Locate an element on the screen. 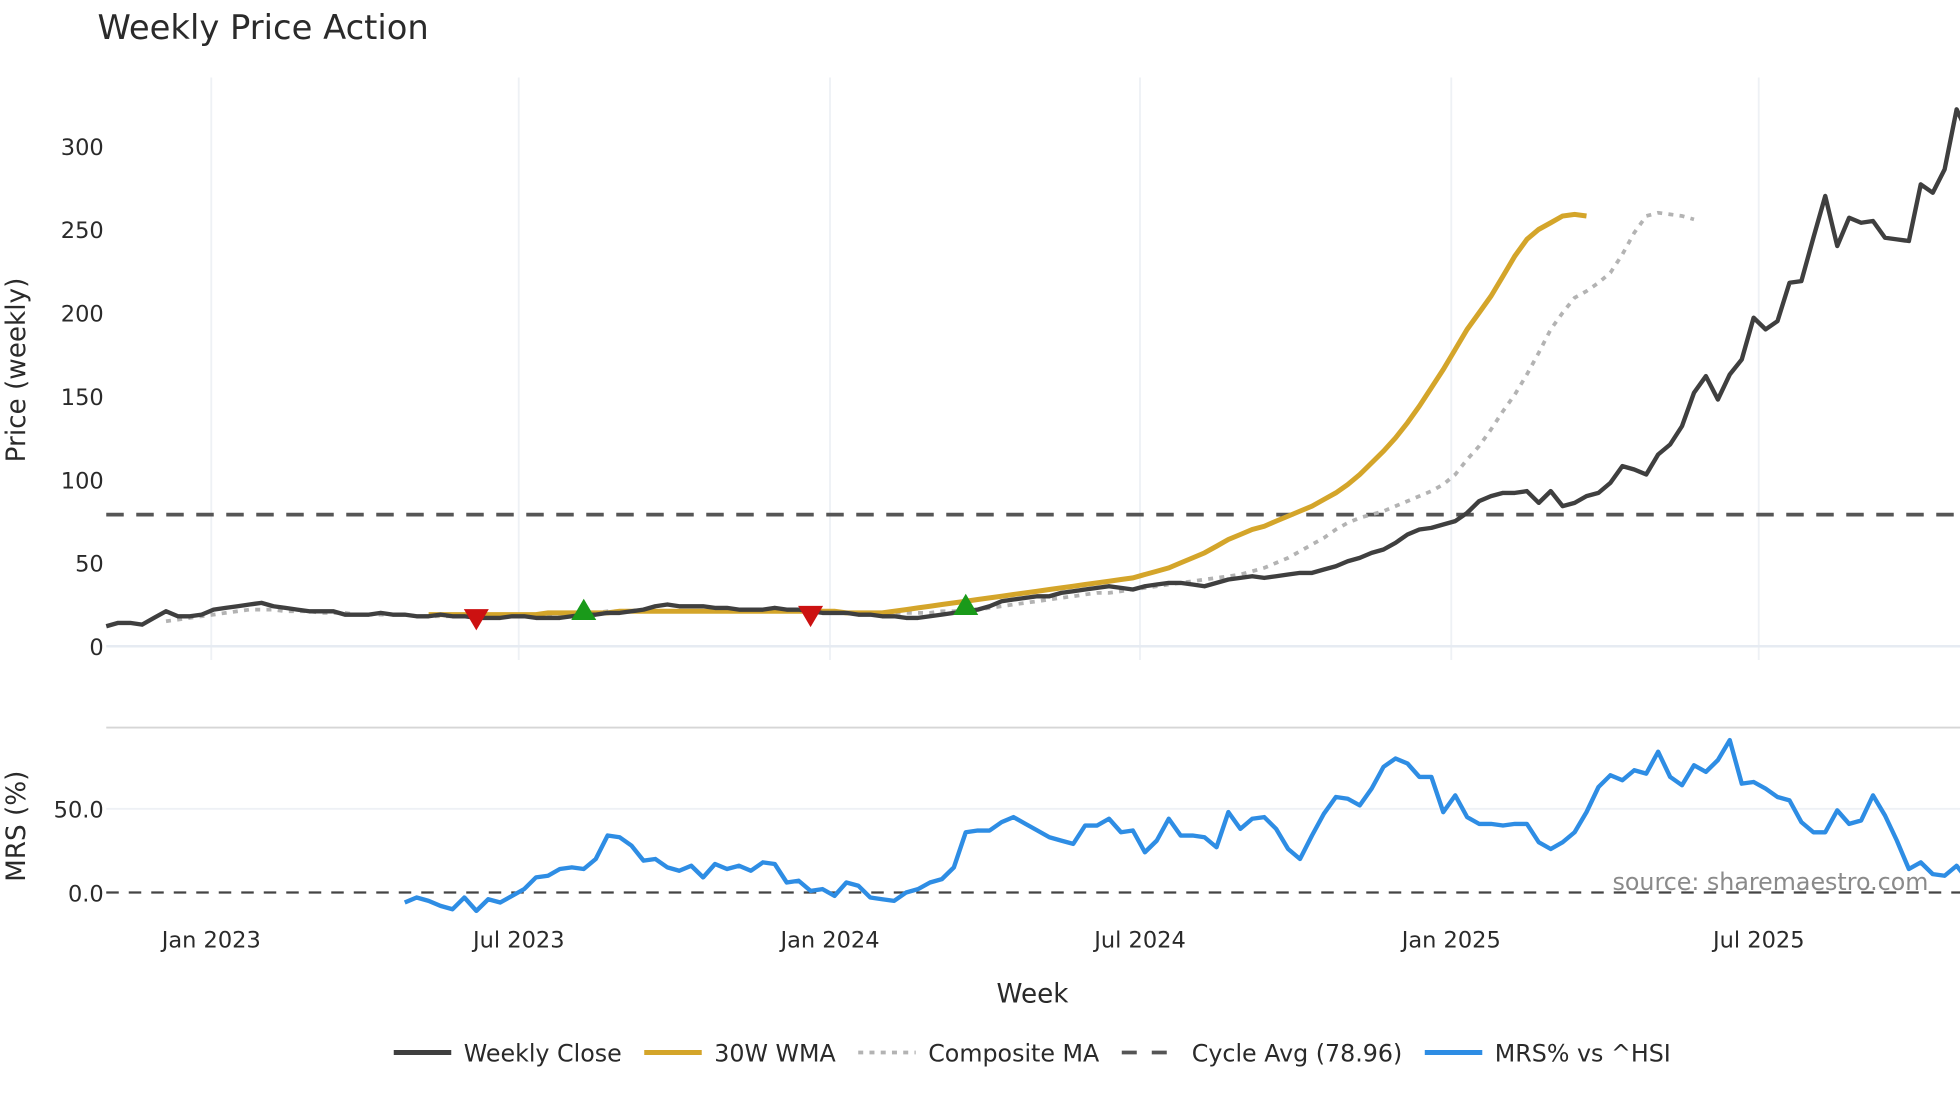 Image resolution: width=1960 pixels, height=1102 pixels. price-y-tick-label: 150 is located at coordinates (82, 398).